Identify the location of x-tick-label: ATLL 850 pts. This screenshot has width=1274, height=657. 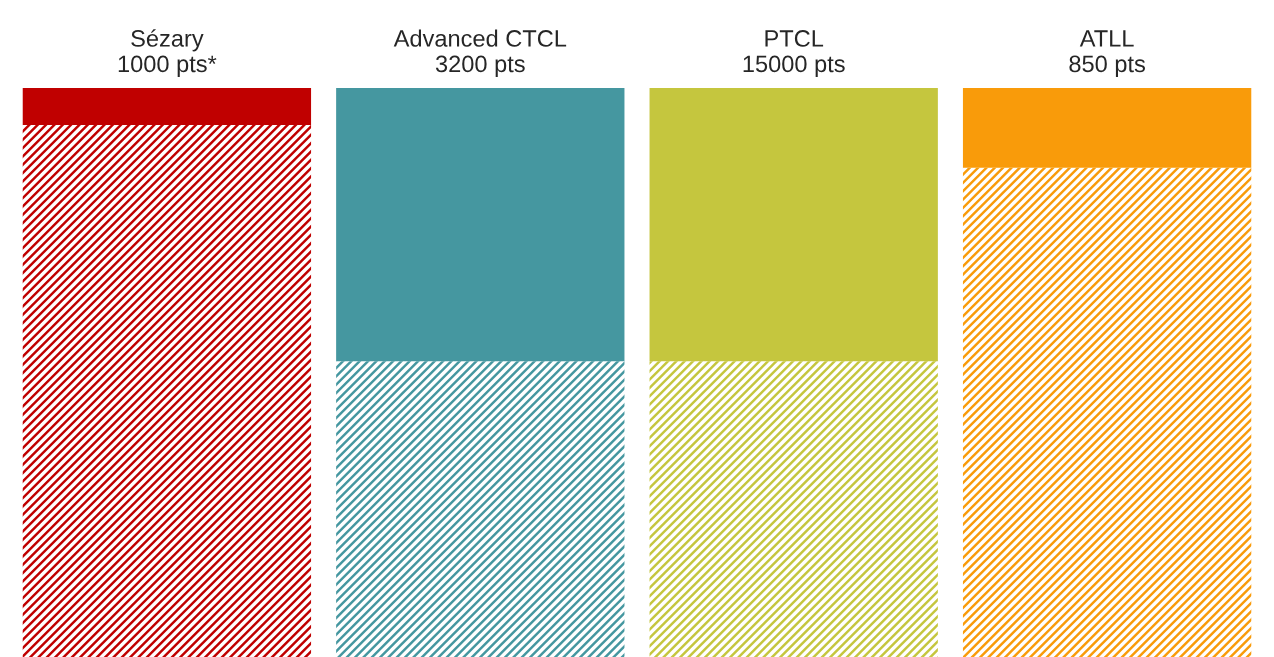
(1107, 53).